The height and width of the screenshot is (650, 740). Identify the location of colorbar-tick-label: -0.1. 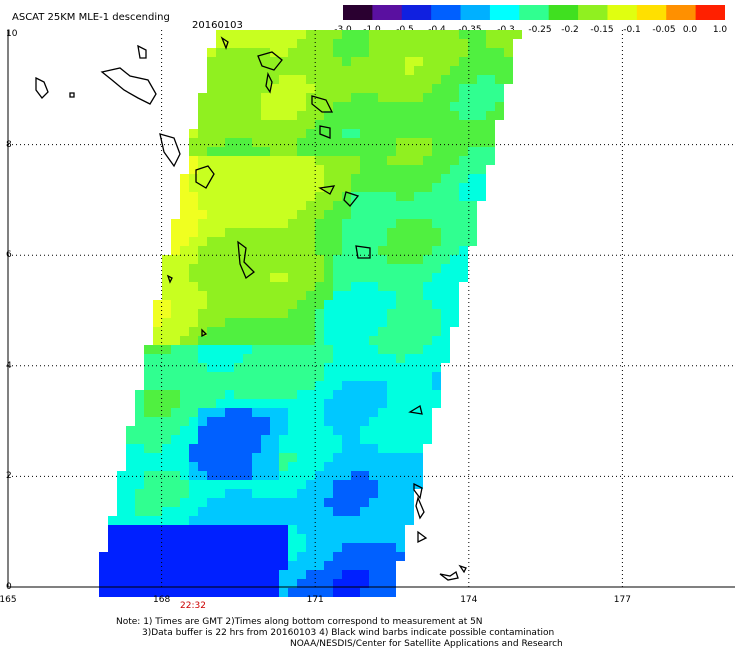
(632, 30).